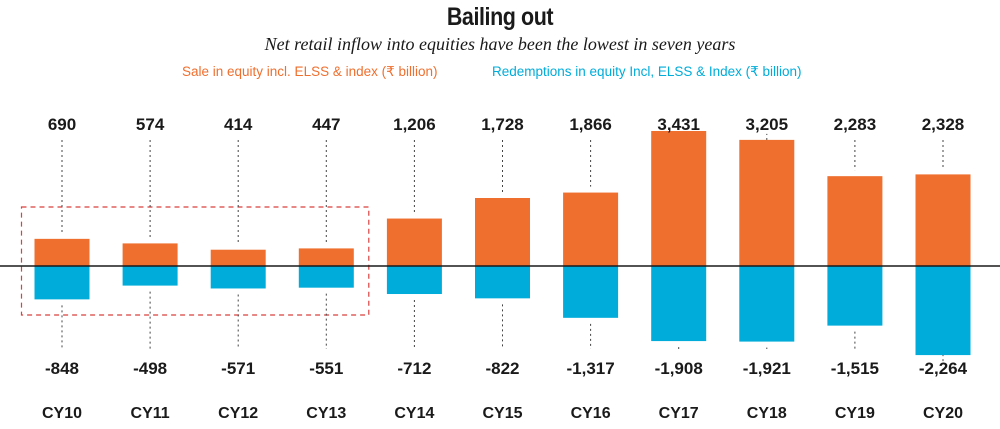  What do you see at coordinates (414, 368) in the screenshot?
I see `redemption-value-label: -712` at bounding box center [414, 368].